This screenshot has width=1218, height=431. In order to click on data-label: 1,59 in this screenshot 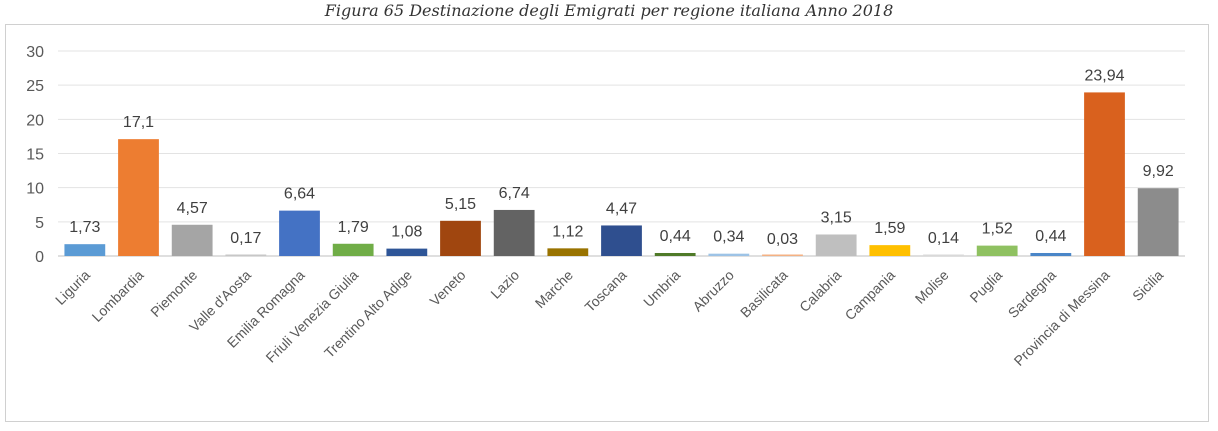, I will do `click(889, 228)`.